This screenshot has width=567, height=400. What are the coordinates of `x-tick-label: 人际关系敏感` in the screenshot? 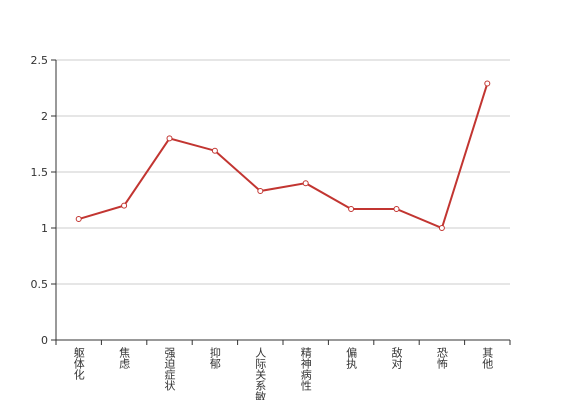 It's located at (260, 373).